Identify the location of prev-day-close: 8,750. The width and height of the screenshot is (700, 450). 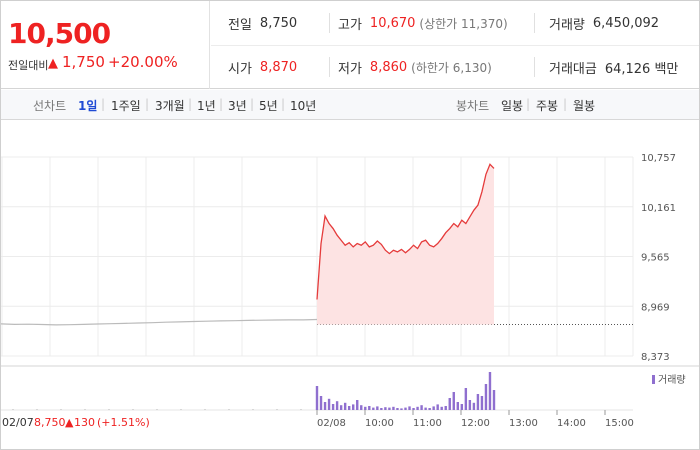
(50, 422).